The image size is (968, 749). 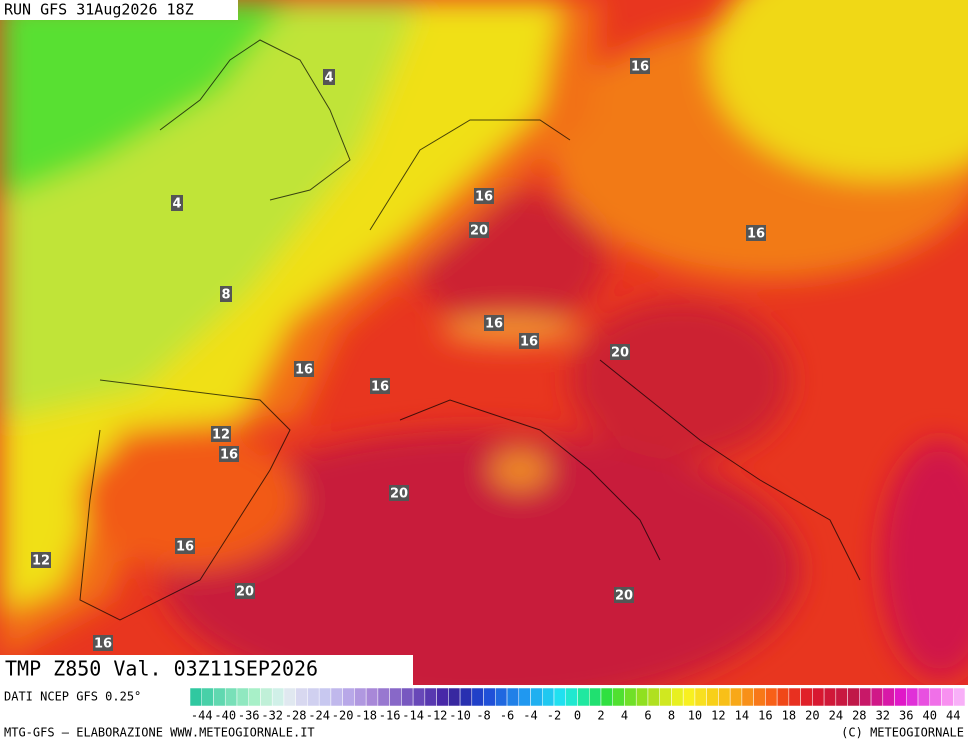 I want to click on scale-label: 12, so click(x=718, y=716).